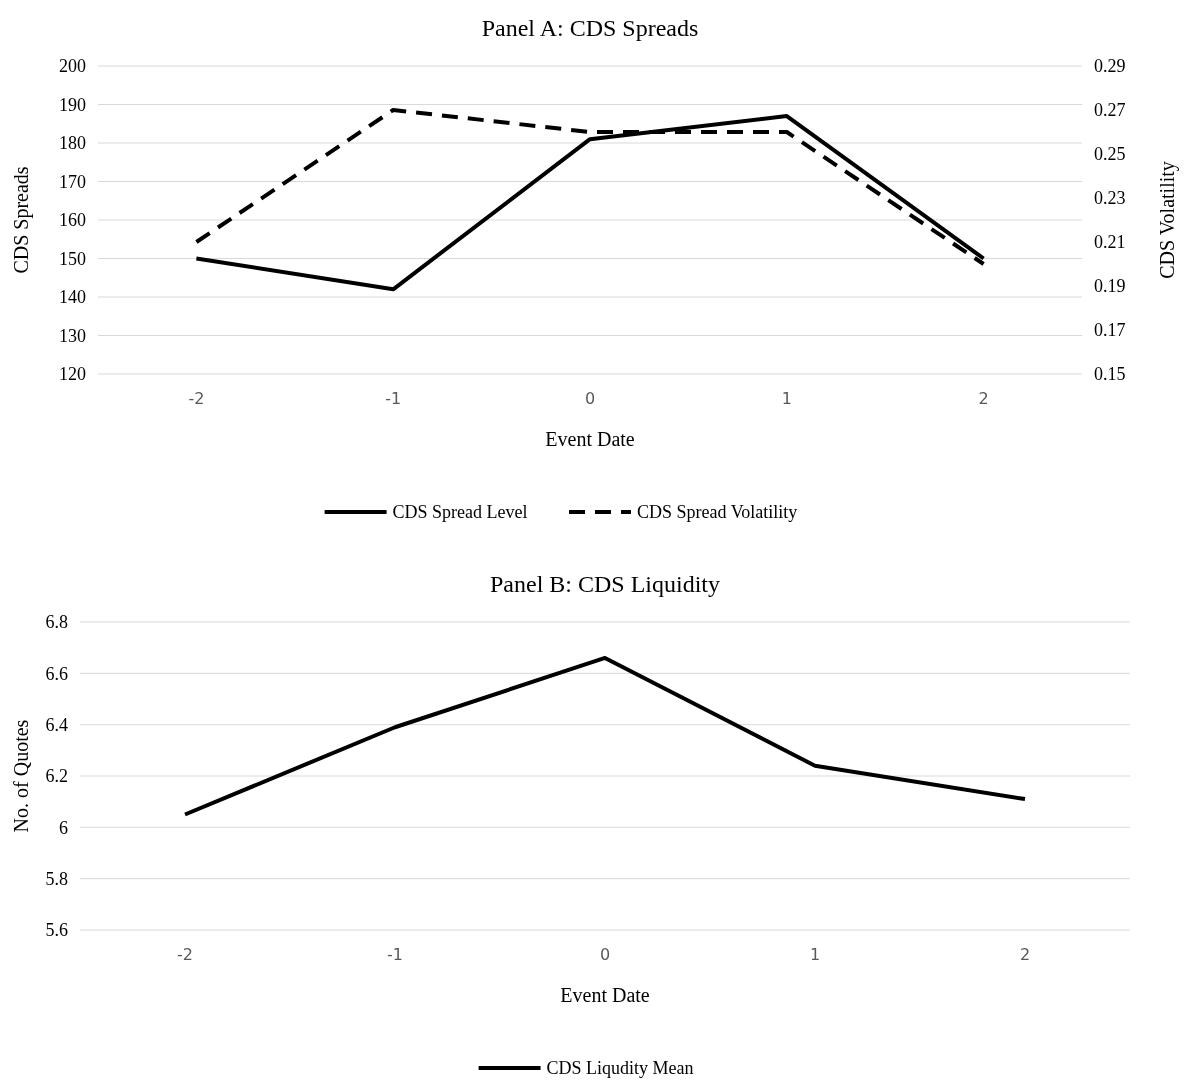 The width and height of the screenshot is (1192, 1086). I want to click on y2-axis-title: CDS Volatility, so click(1167, 220).